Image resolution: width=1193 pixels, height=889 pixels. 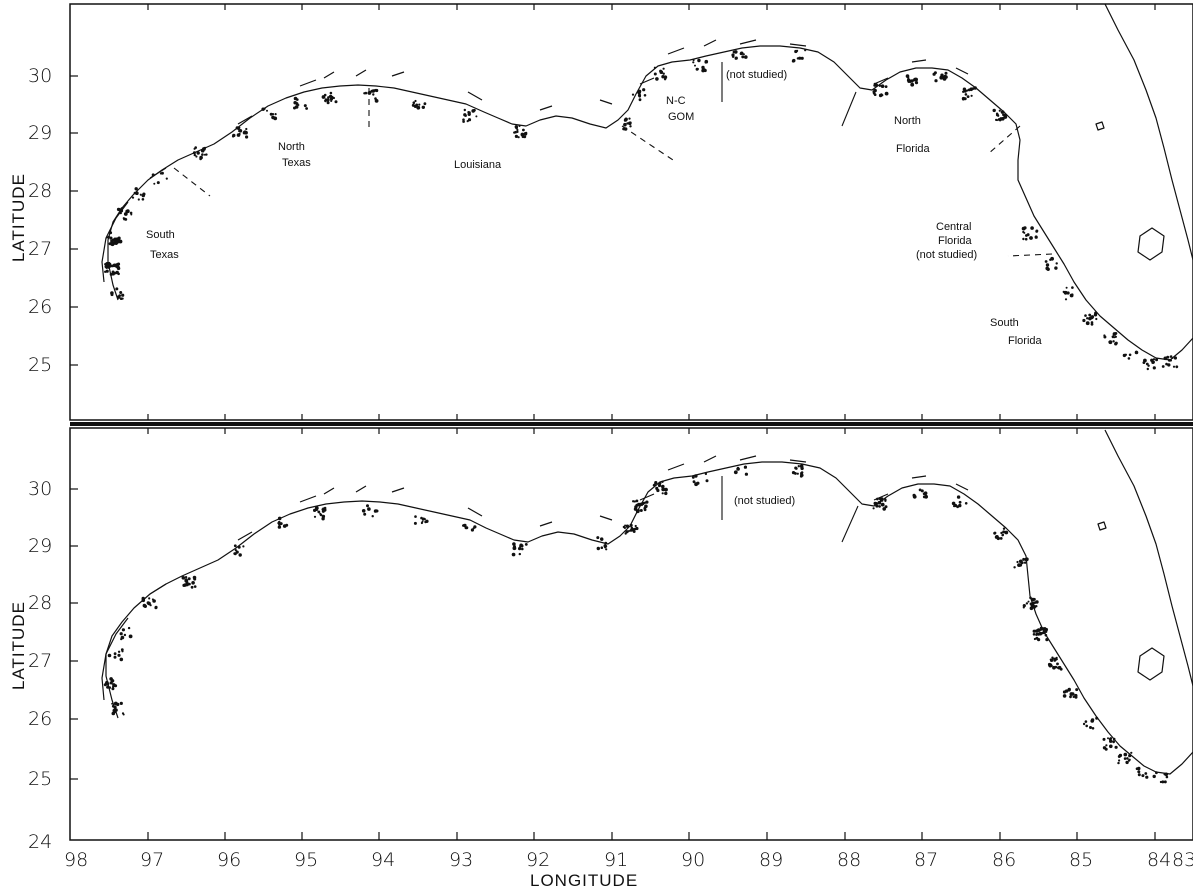 What do you see at coordinates (584, 880) in the screenshot?
I see `x-axis-title: LONGITUDE` at bounding box center [584, 880].